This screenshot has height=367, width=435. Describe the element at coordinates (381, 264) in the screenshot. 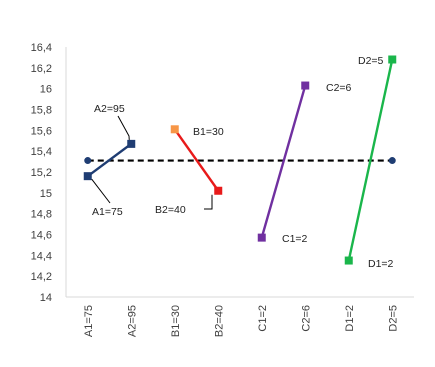

I see `data-point-label: D1=2` at that location.